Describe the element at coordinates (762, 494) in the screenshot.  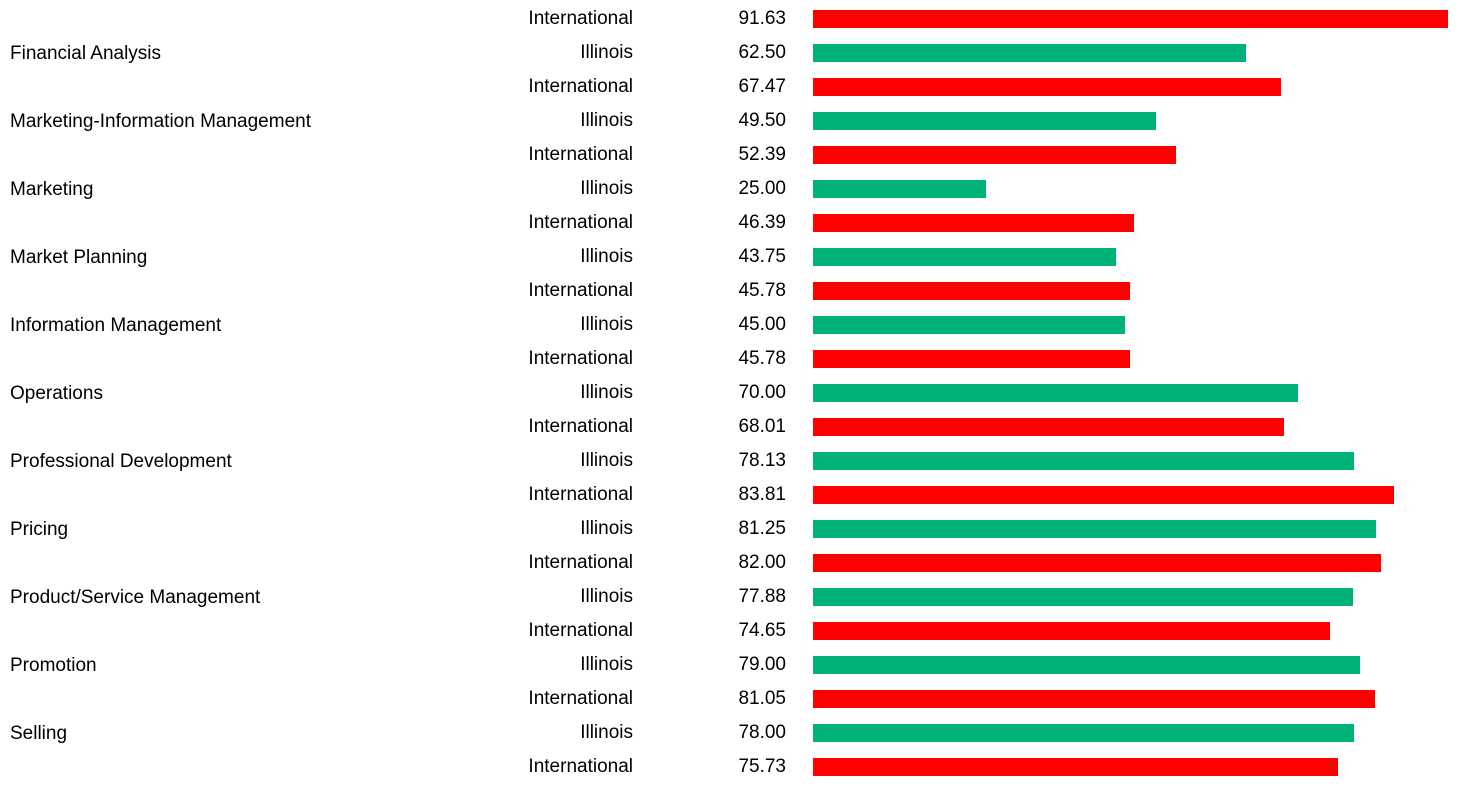
I see `value-label: 83.81` at that location.